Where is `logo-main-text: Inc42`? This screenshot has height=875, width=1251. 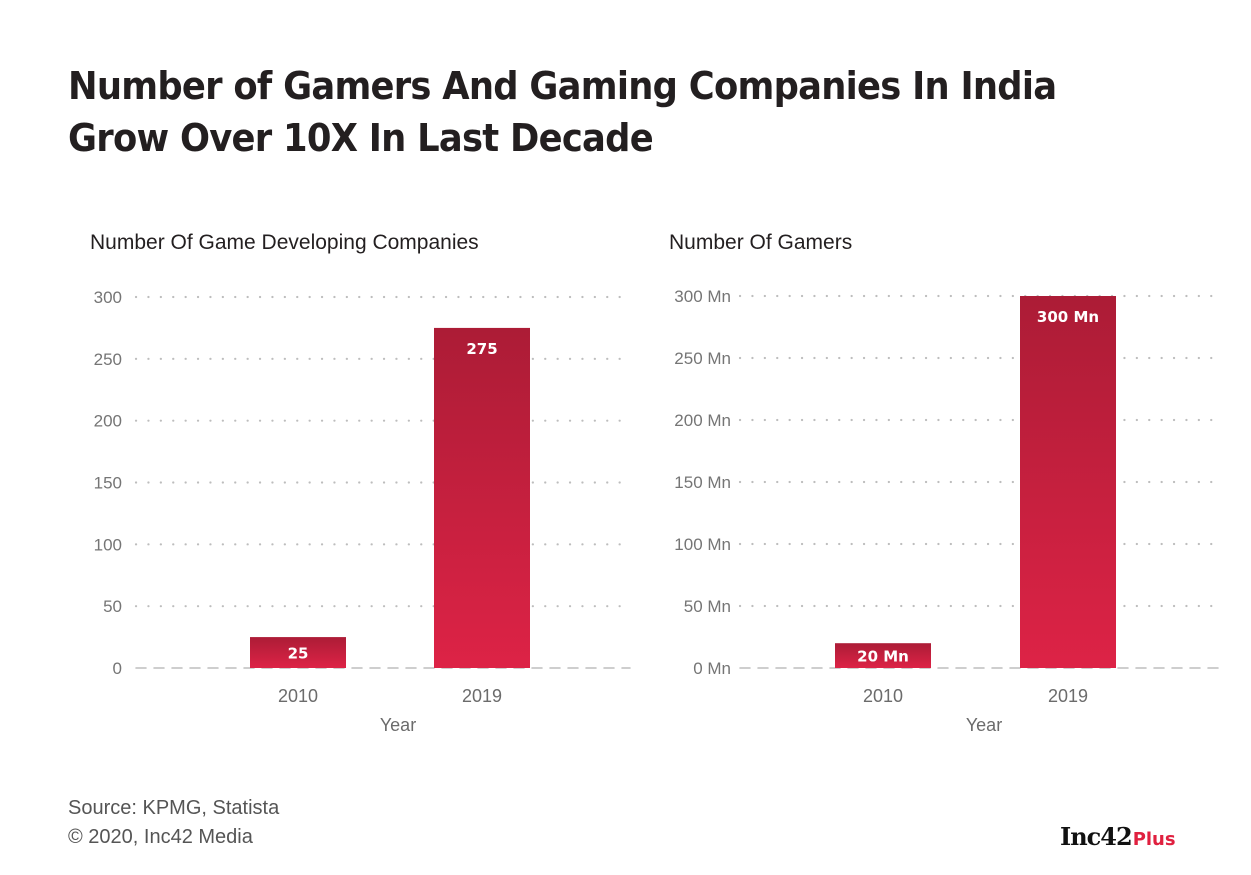 logo-main-text: Inc42 is located at coordinates (1096, 836).